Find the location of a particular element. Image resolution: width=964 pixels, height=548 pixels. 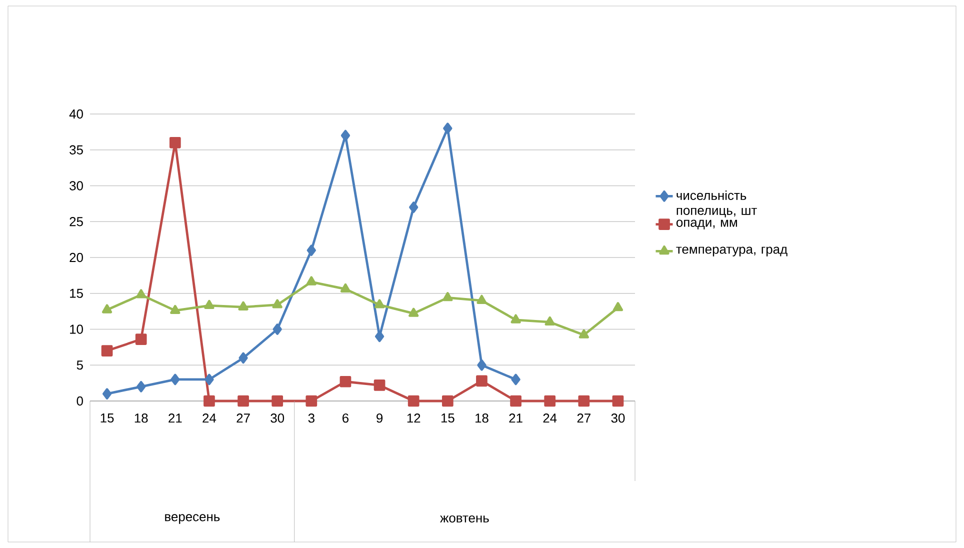

x-tick-label: 9 is located at coordinates (379, 418).